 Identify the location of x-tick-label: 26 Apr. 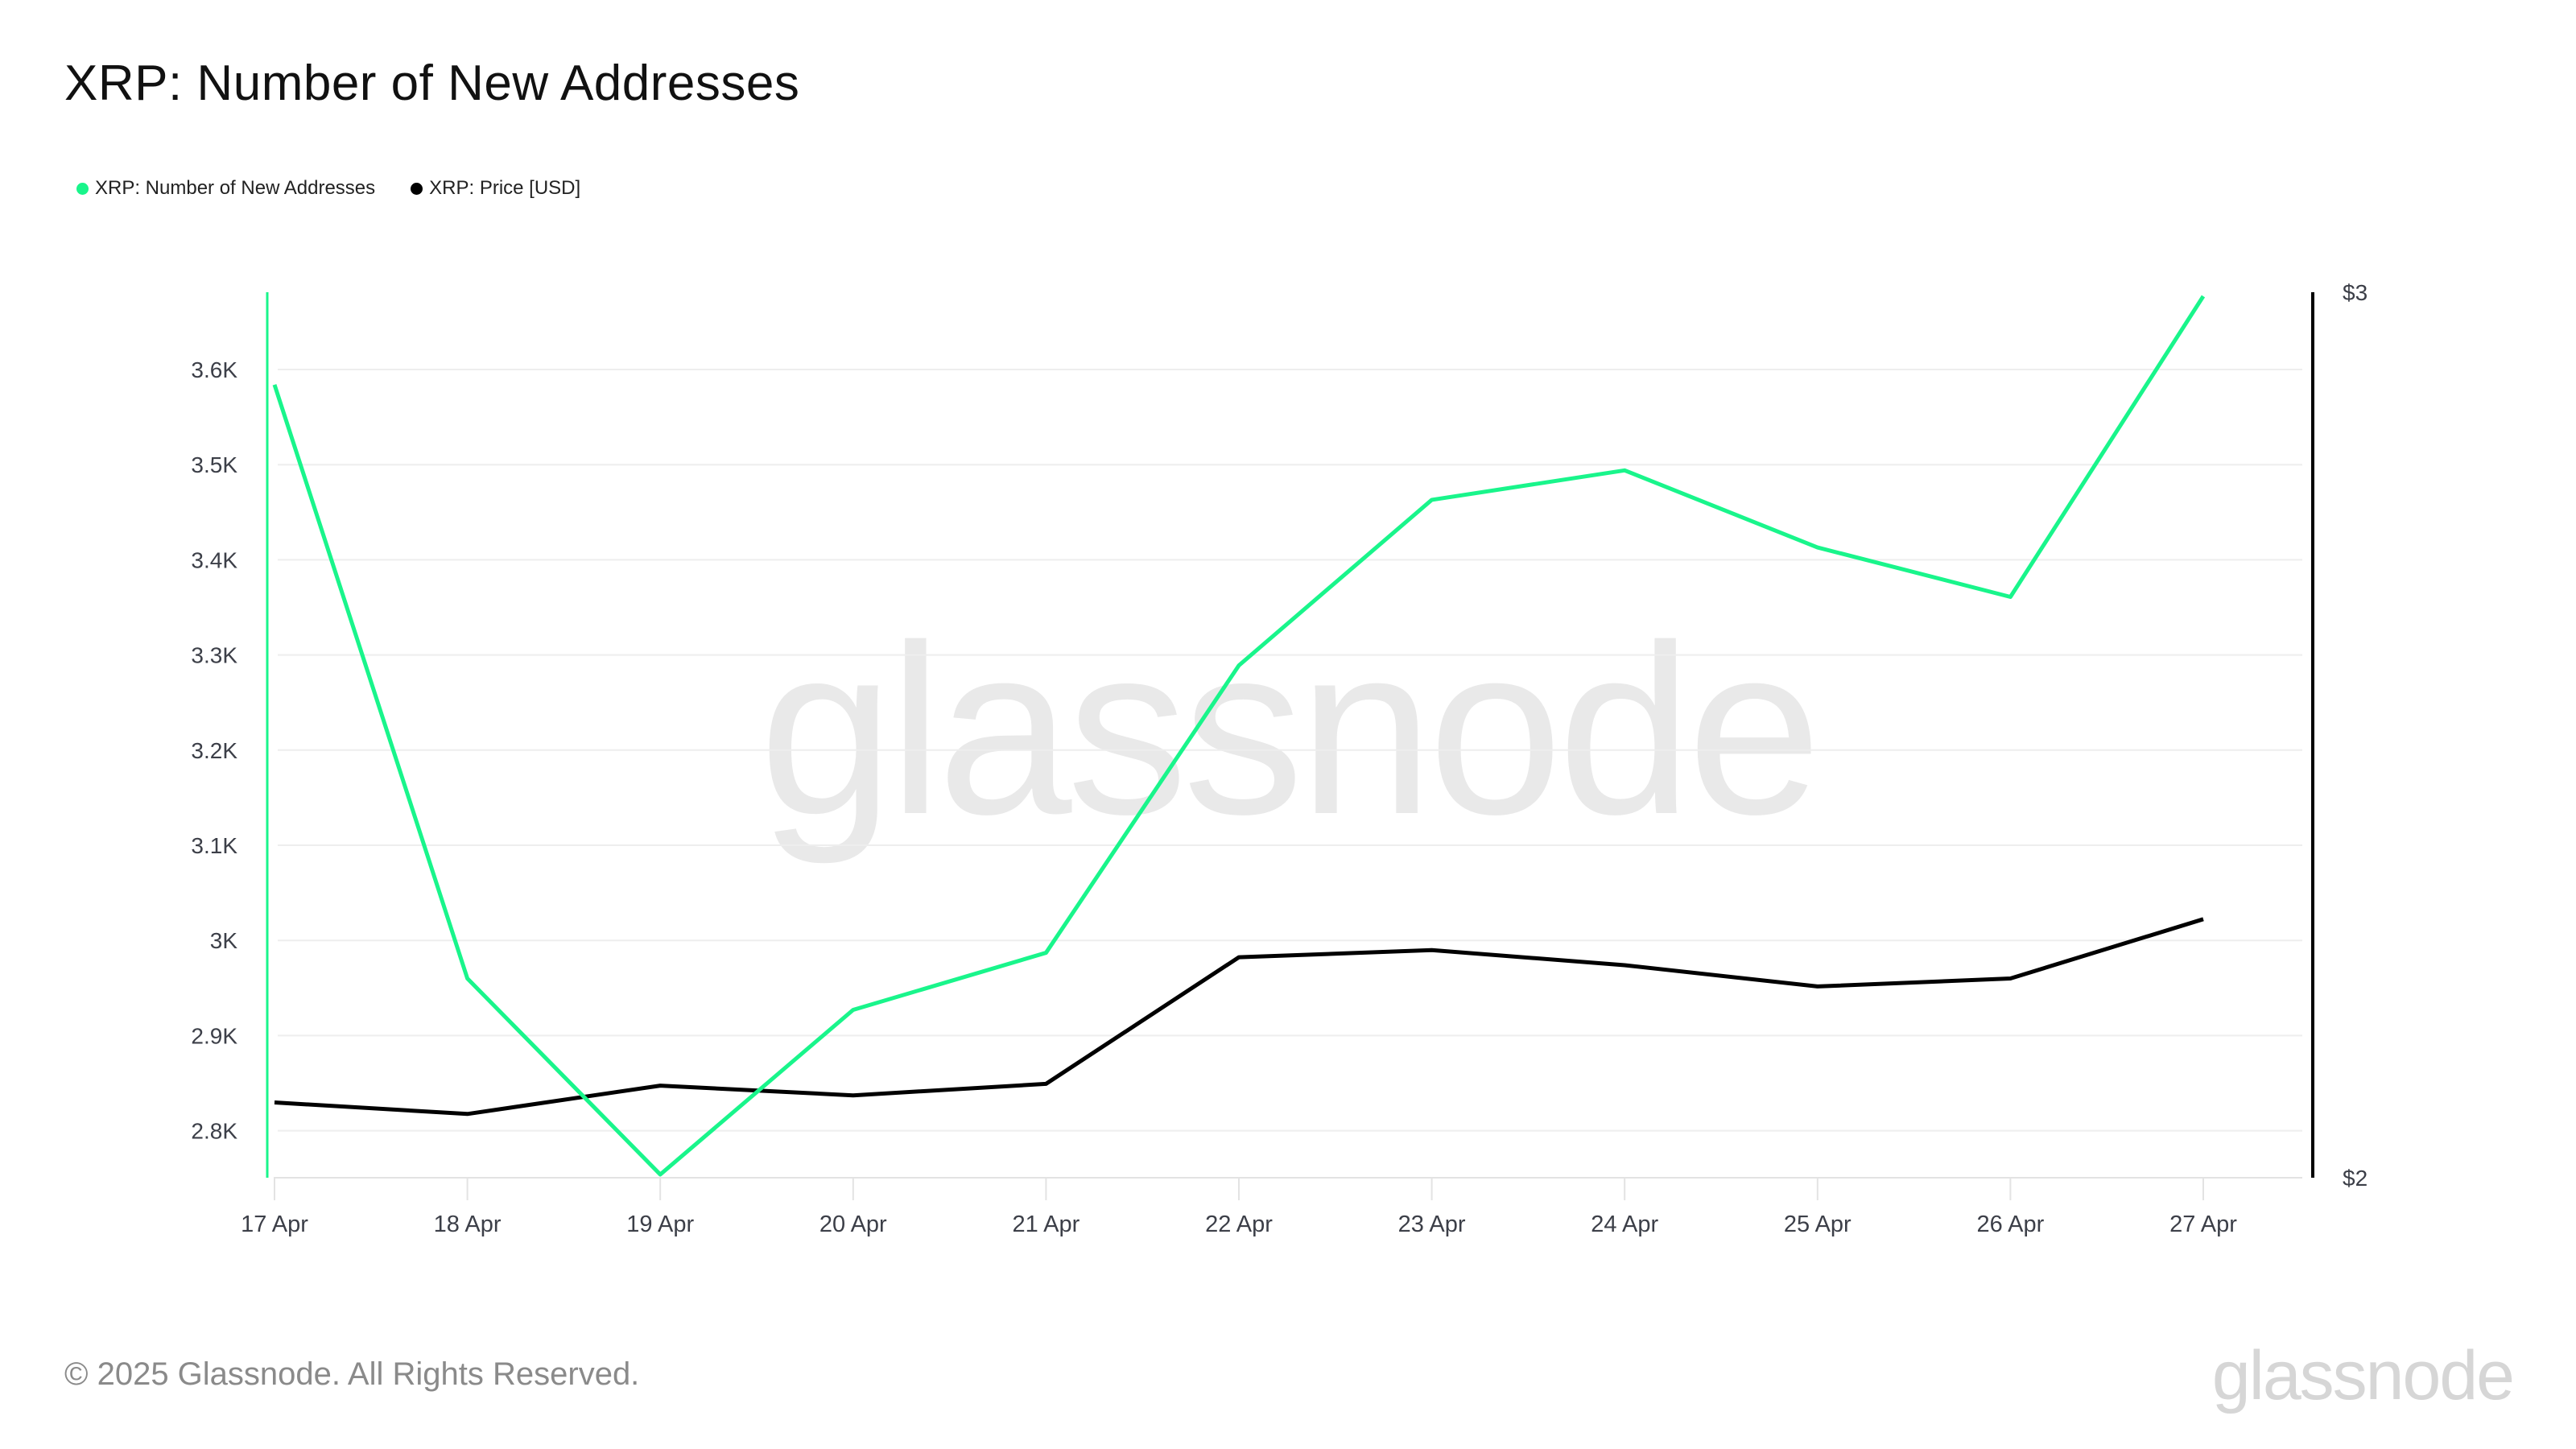
(2010, 1224).